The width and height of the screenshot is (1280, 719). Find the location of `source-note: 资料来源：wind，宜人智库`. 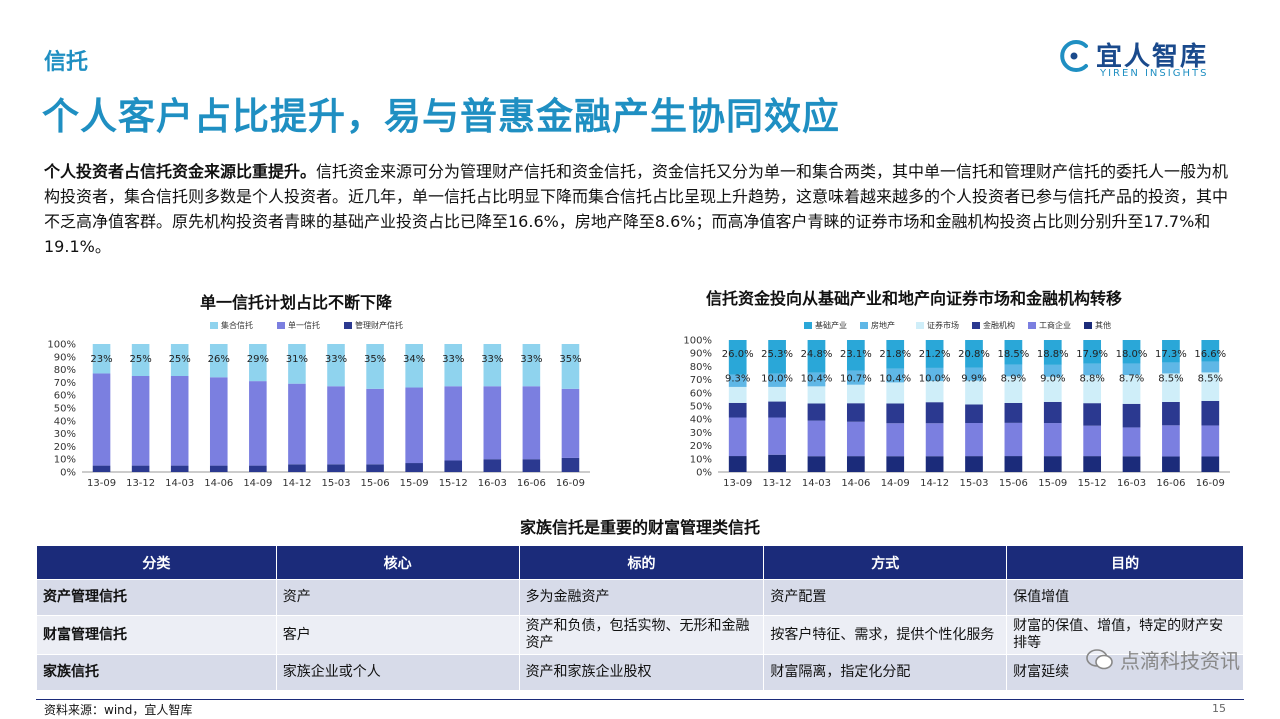

source-note: 资料来源：wind，宜人智库 is located at coordinates (118, 710).